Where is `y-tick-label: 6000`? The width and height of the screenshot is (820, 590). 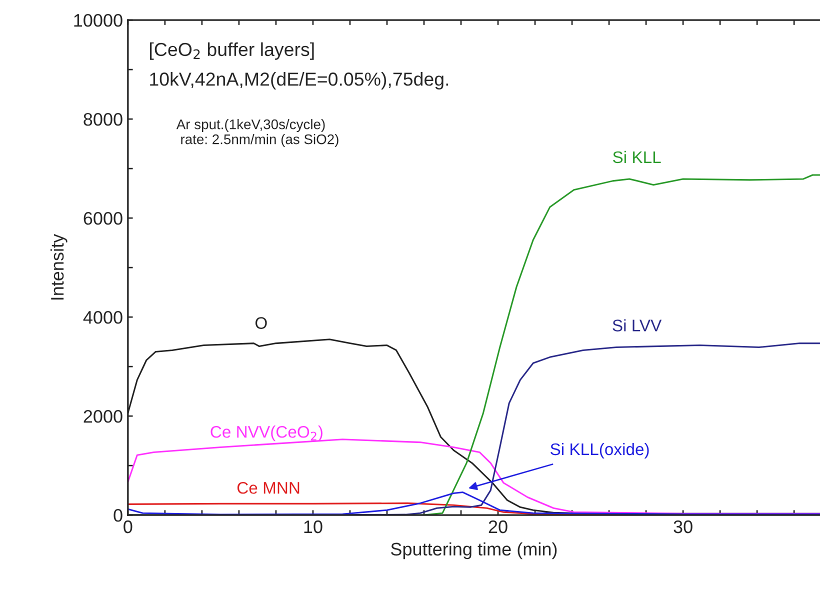
y-tick-label: 6000 is located at coordinates (103, 218).